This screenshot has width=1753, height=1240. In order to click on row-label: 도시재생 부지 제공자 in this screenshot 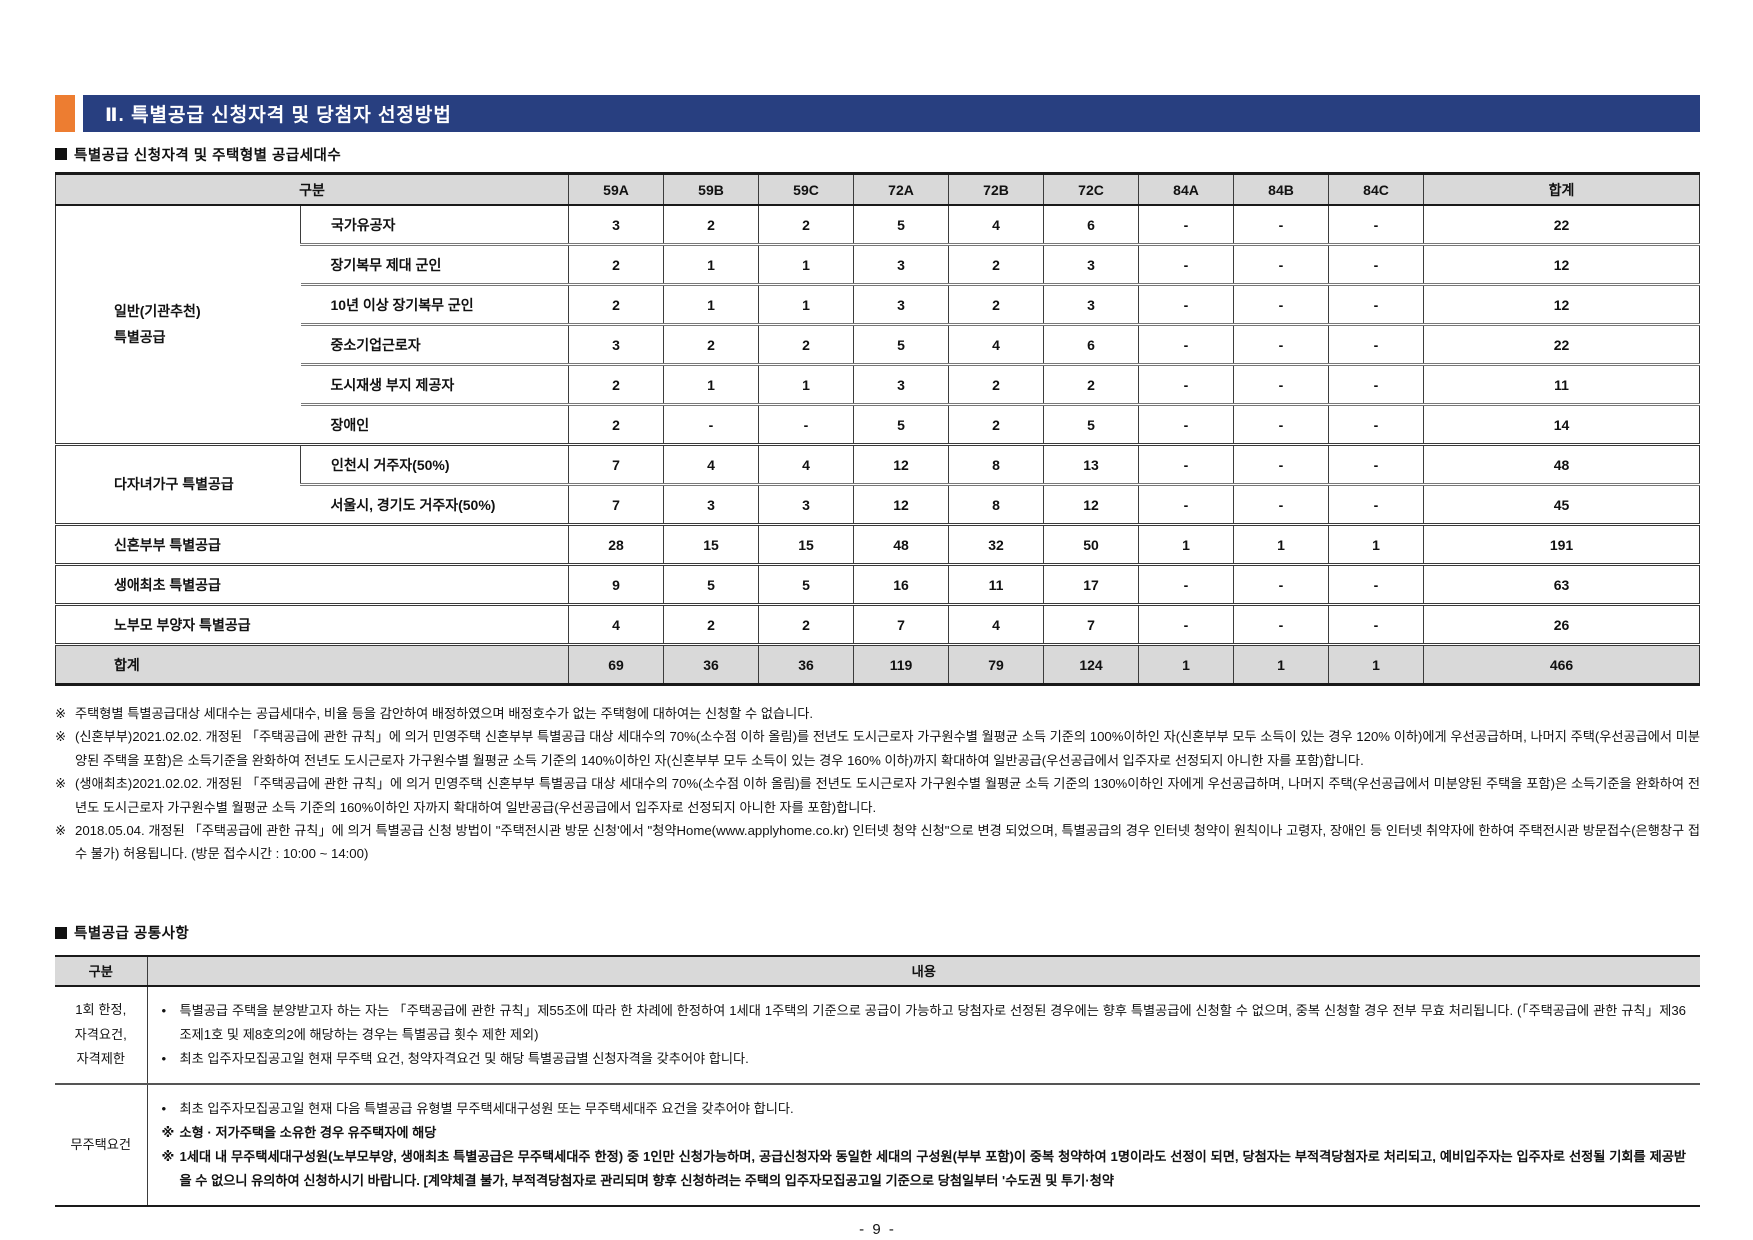, I will do `click(434, 384)`.